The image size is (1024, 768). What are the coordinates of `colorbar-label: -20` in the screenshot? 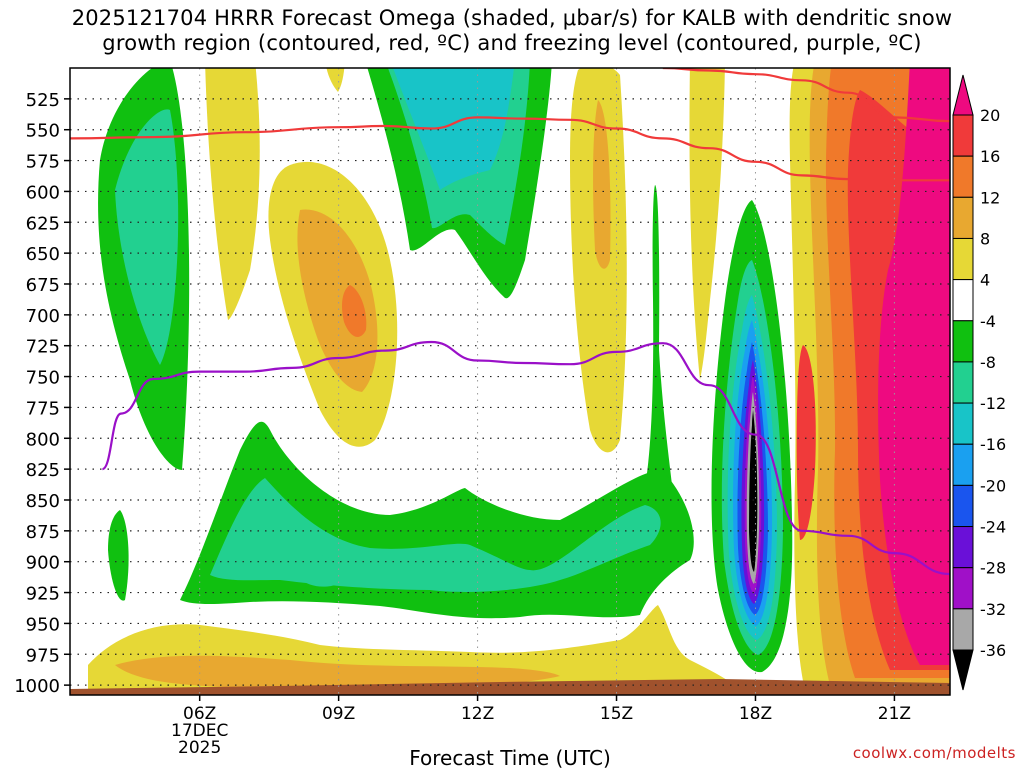 It's located at (993, 485).